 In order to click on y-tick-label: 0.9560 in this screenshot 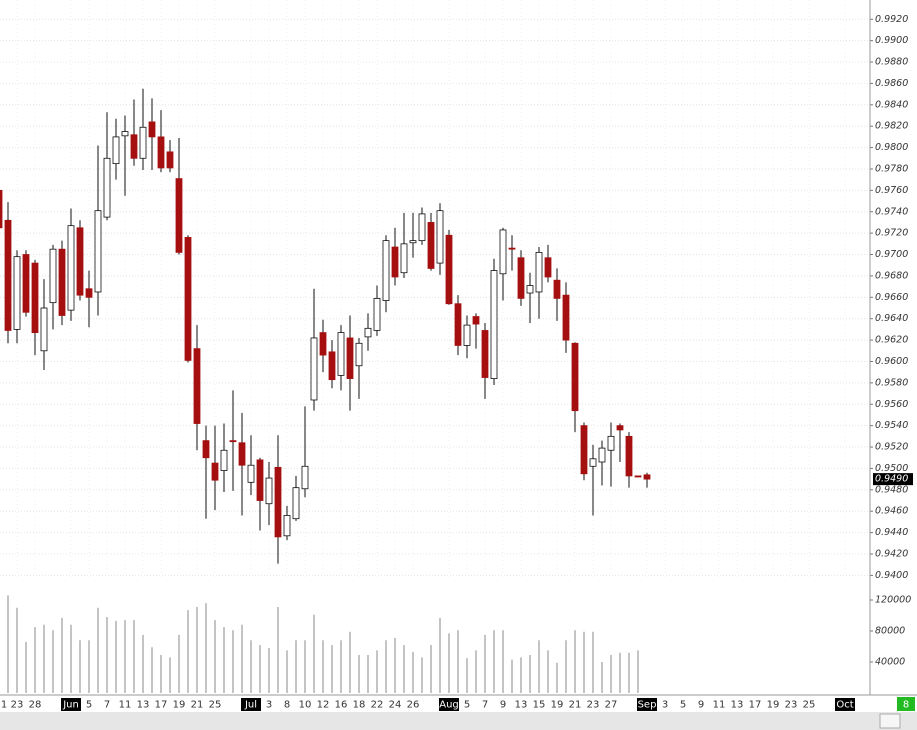, I will do `click(891, 404)`.